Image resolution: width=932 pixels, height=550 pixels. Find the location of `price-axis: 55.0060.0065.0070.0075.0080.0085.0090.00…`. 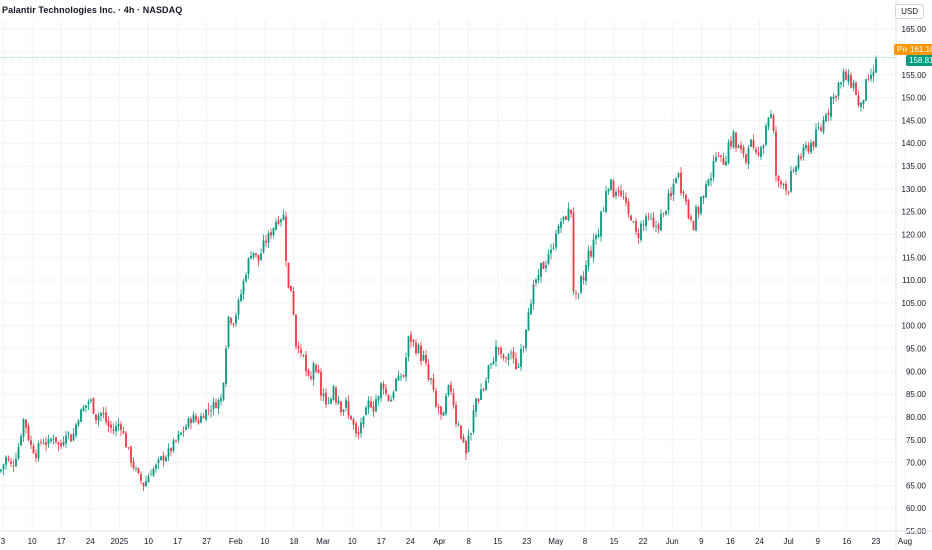

price-axis: 55.0060.0065.0070.0075.0080.0085.0090.00… is located at coordinates (911, 275).